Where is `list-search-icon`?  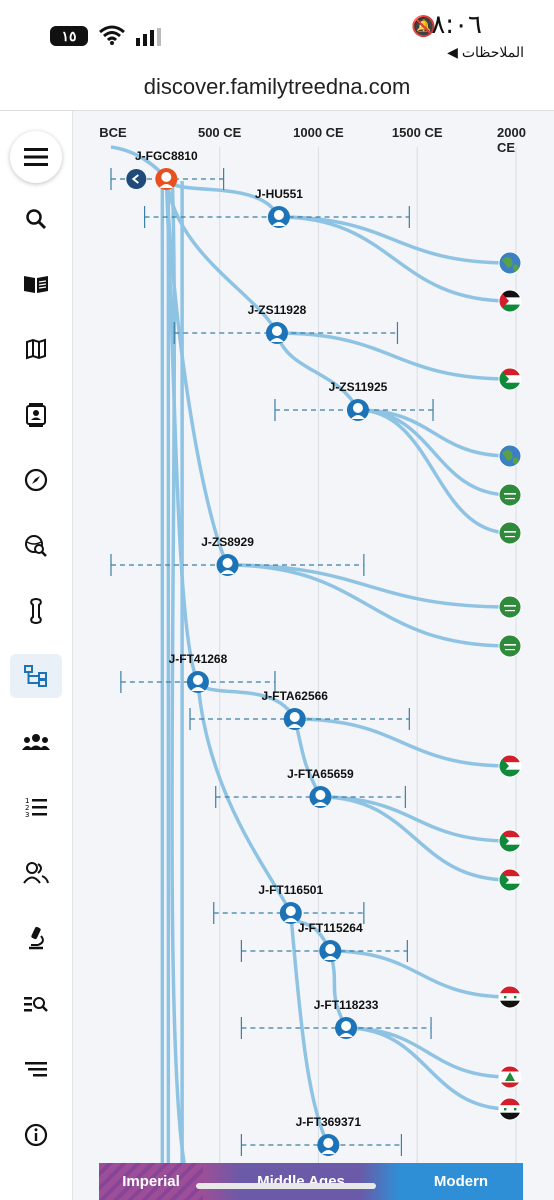
list-search-icon is located at coordinates (36, 1004).